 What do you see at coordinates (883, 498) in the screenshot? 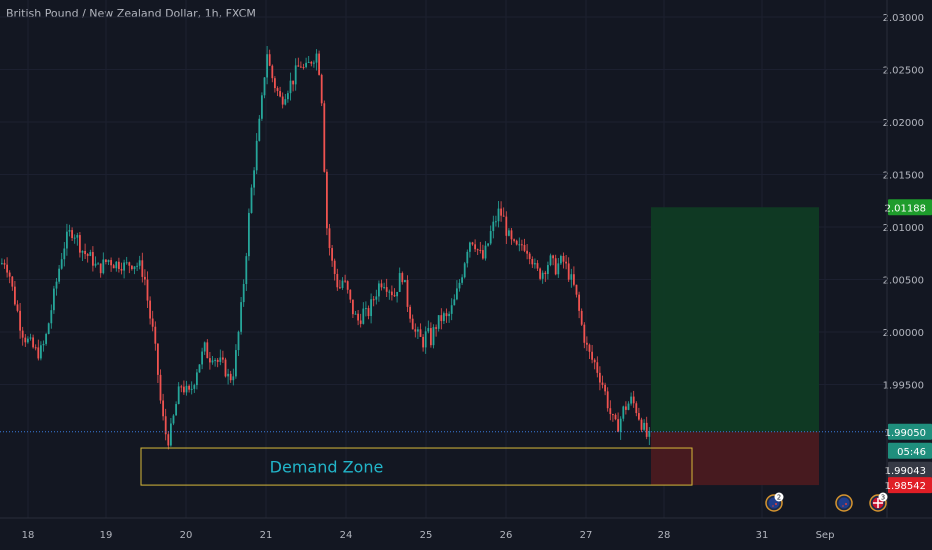
I see `event-count: 3` at bounding box center [883, 498].